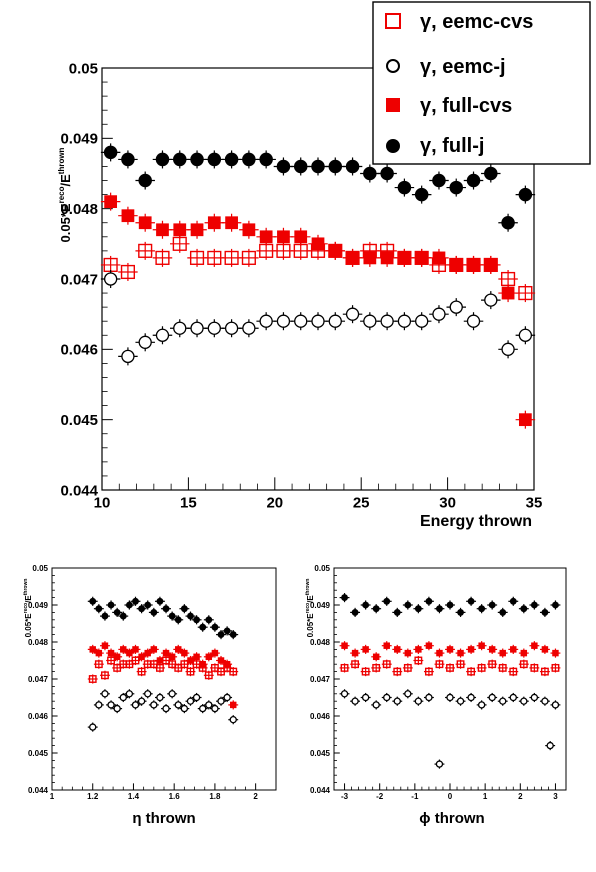  Describe the element at coordinates (361, 502) in the screenshot. I see `x-tick-label: 25` at that location.